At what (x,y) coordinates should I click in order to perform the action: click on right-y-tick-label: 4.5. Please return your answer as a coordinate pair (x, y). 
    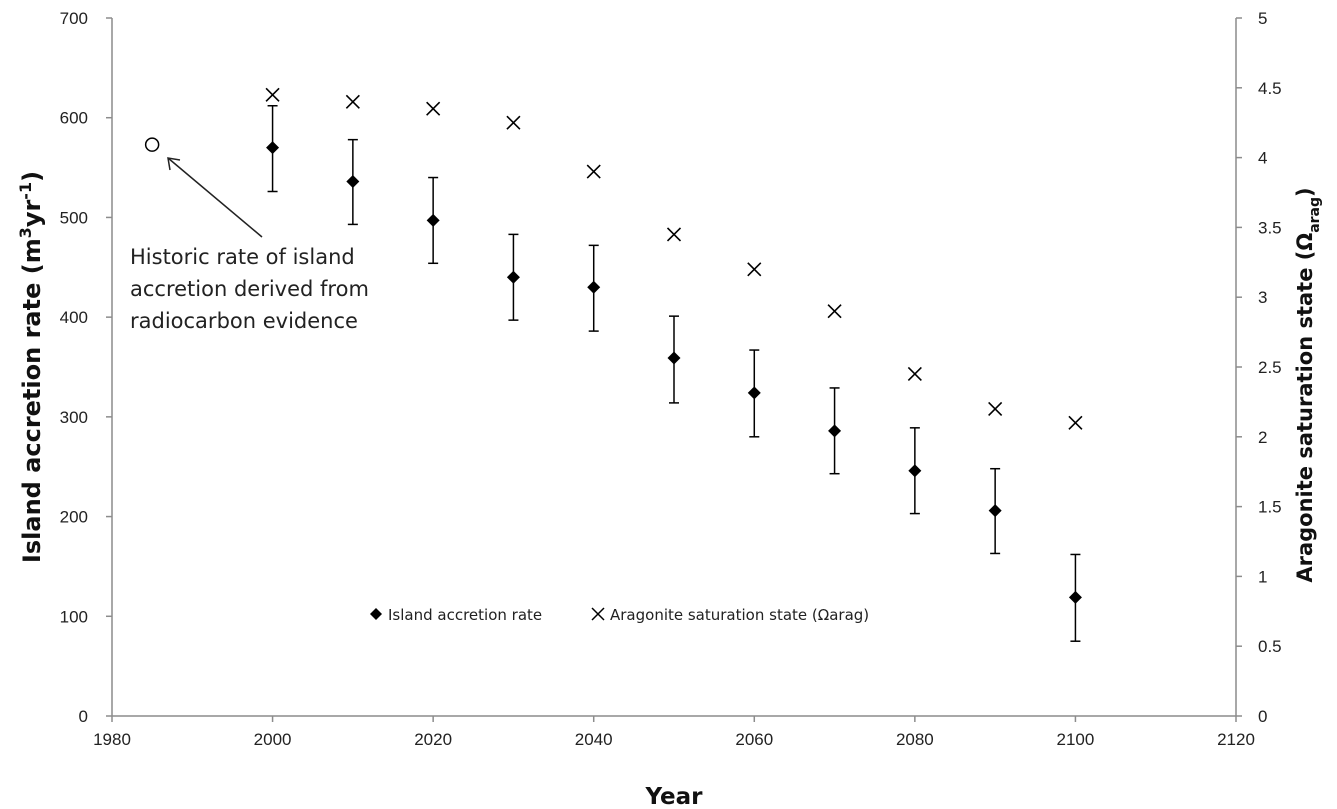
    Looking at the image, I should click on (1270, 88).